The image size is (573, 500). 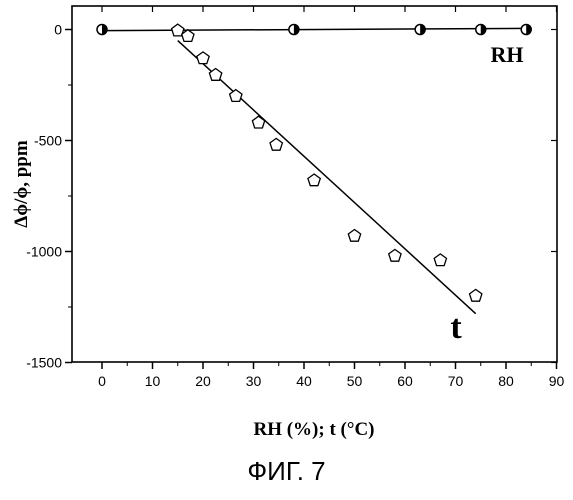 I want to click on x-tick-label: 0, so click(x=102, y=381).